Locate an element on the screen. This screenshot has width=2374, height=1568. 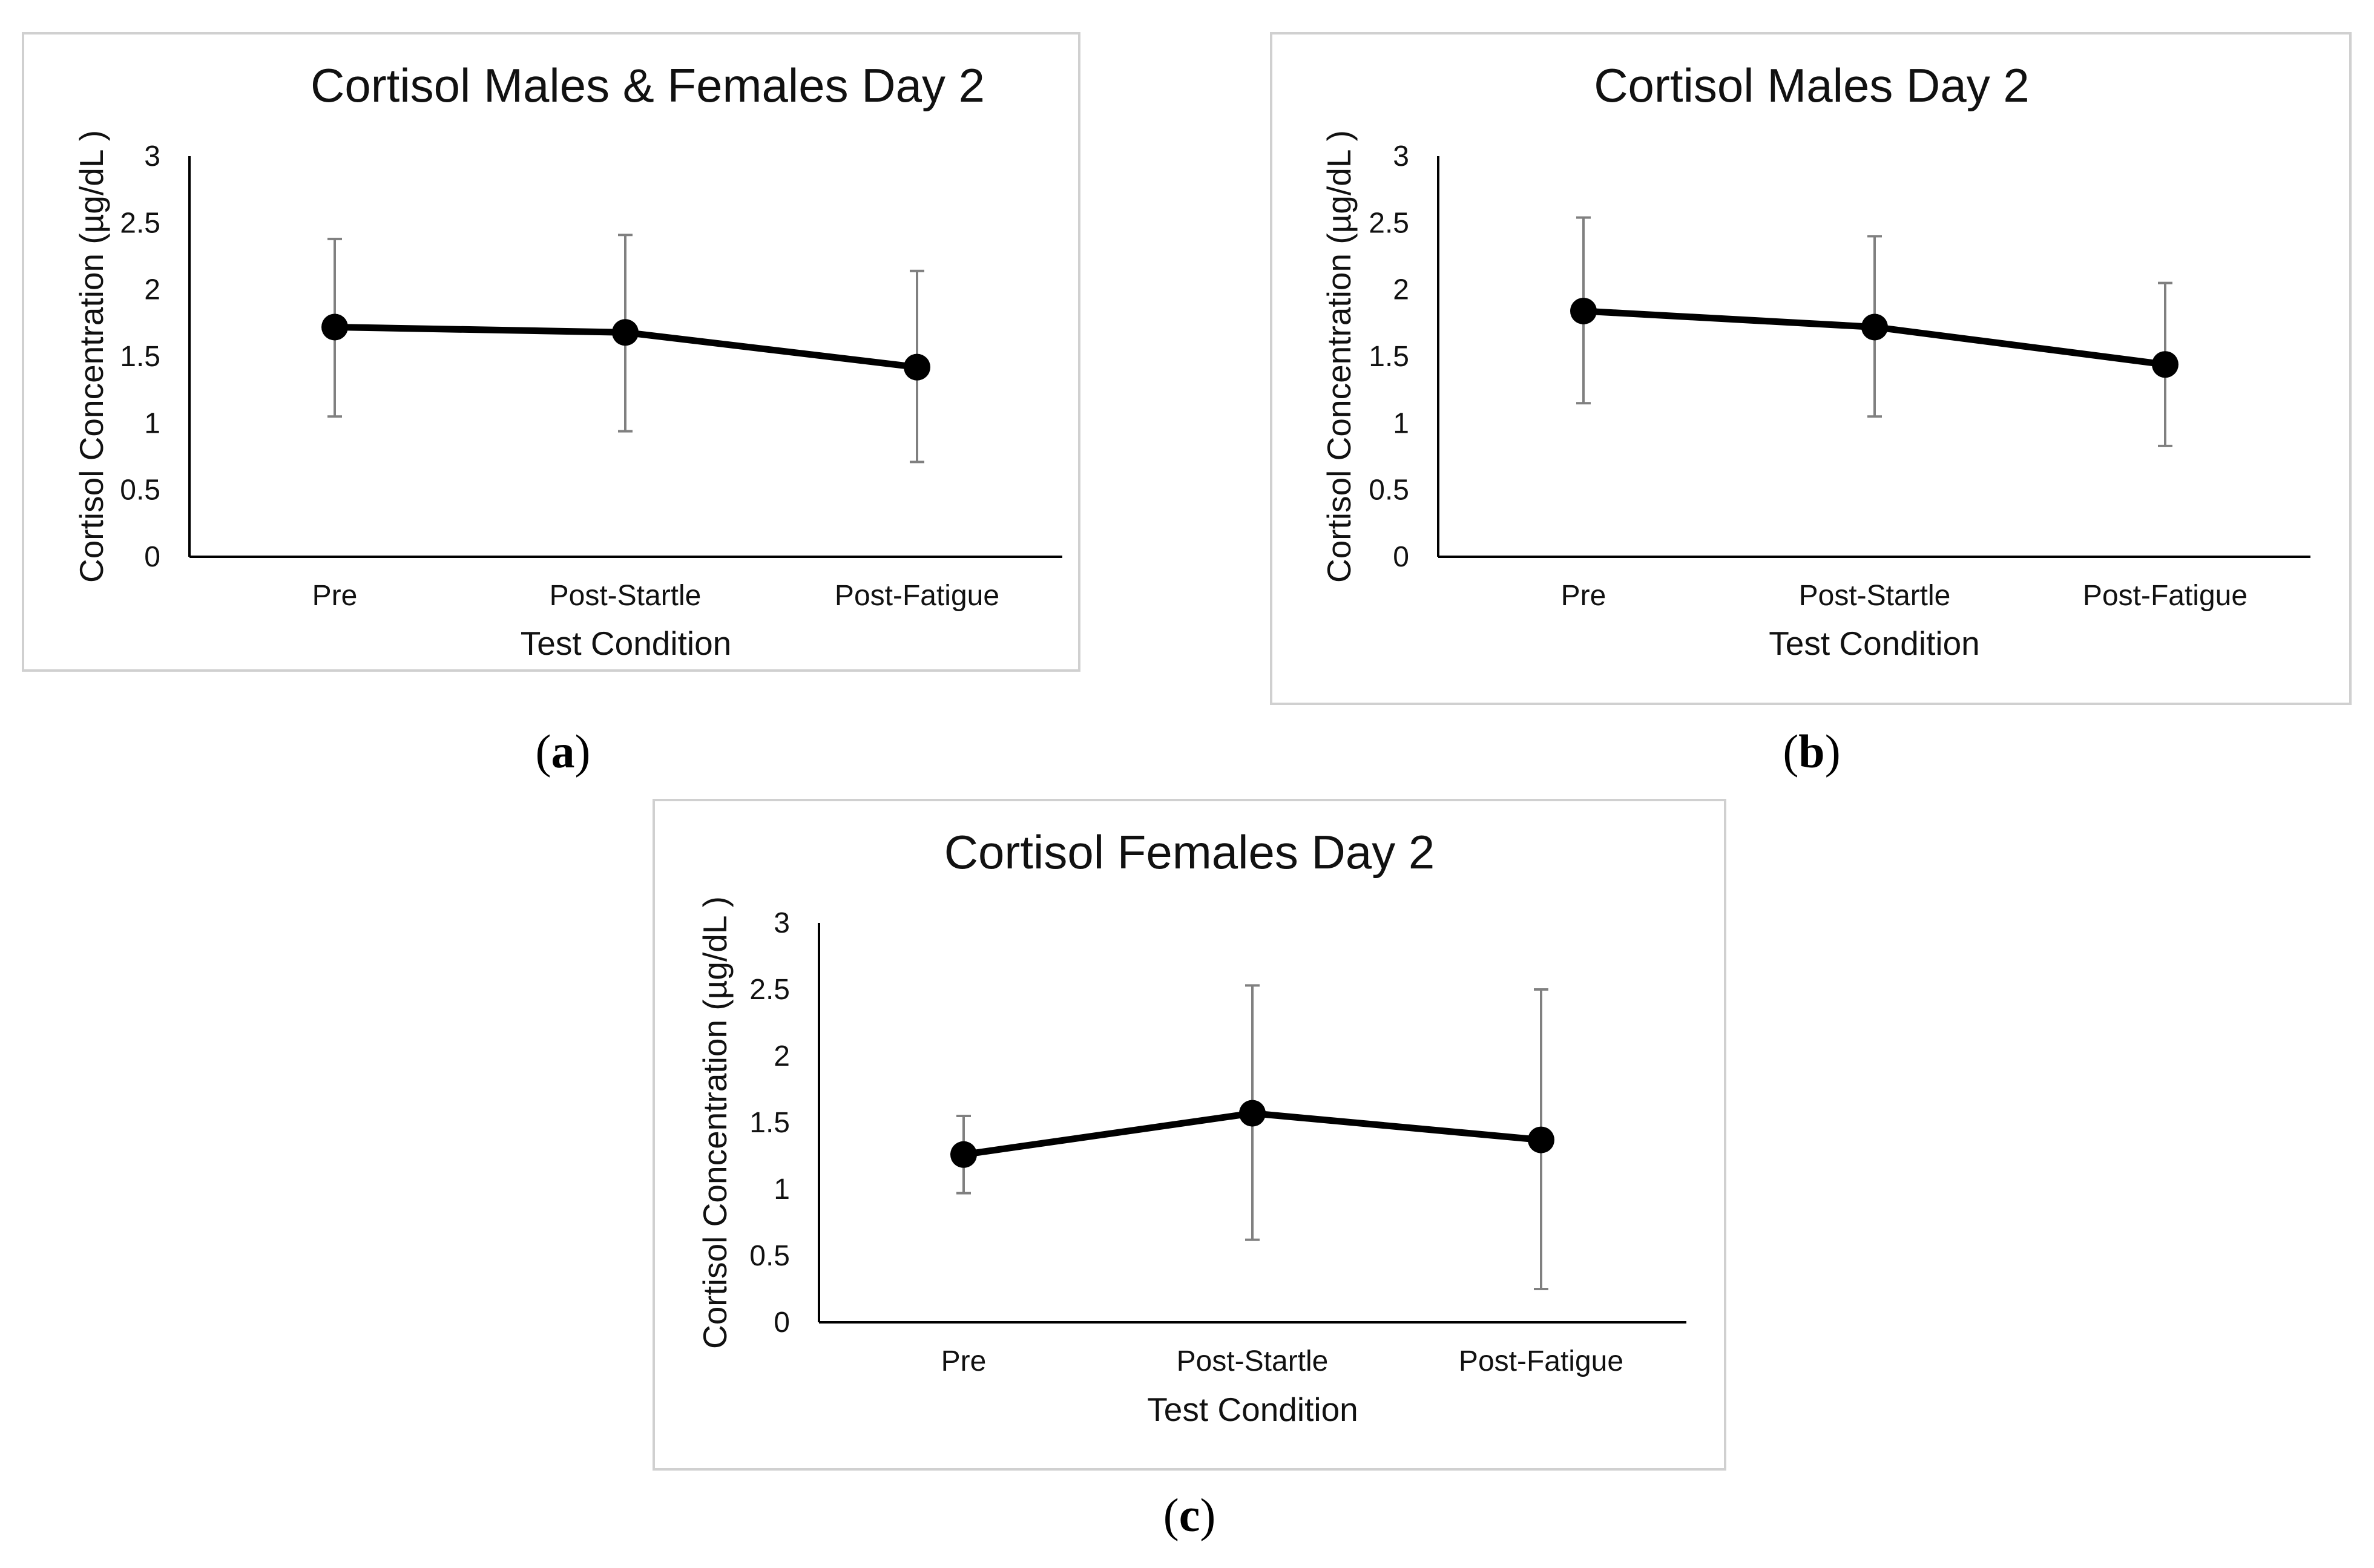
chart-title: Cortisol Females Day 2 is located at coordinates (1189, 852).